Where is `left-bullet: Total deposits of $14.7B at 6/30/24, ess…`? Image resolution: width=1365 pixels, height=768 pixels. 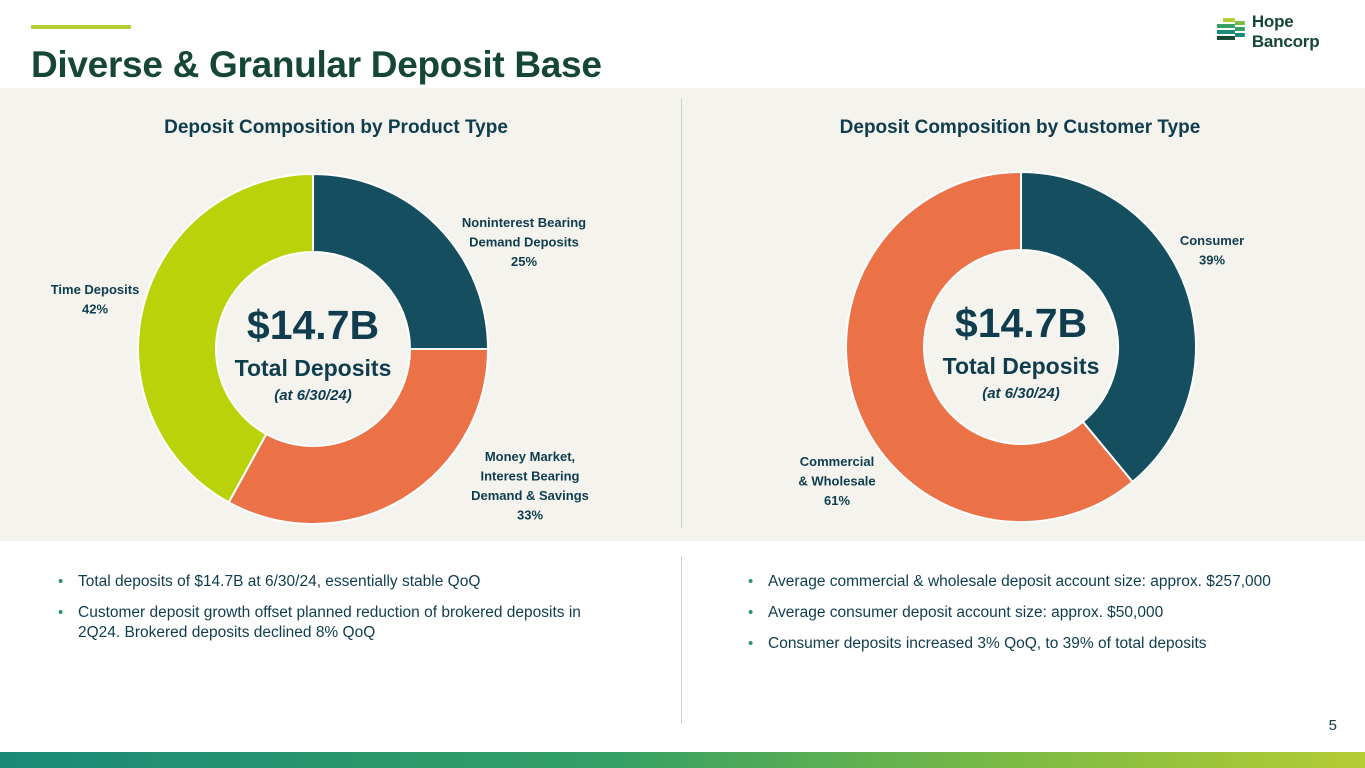 left-bullet: Total deposits of $14.7B at 6/30/24, ess… is located at coordinates (328, 582).